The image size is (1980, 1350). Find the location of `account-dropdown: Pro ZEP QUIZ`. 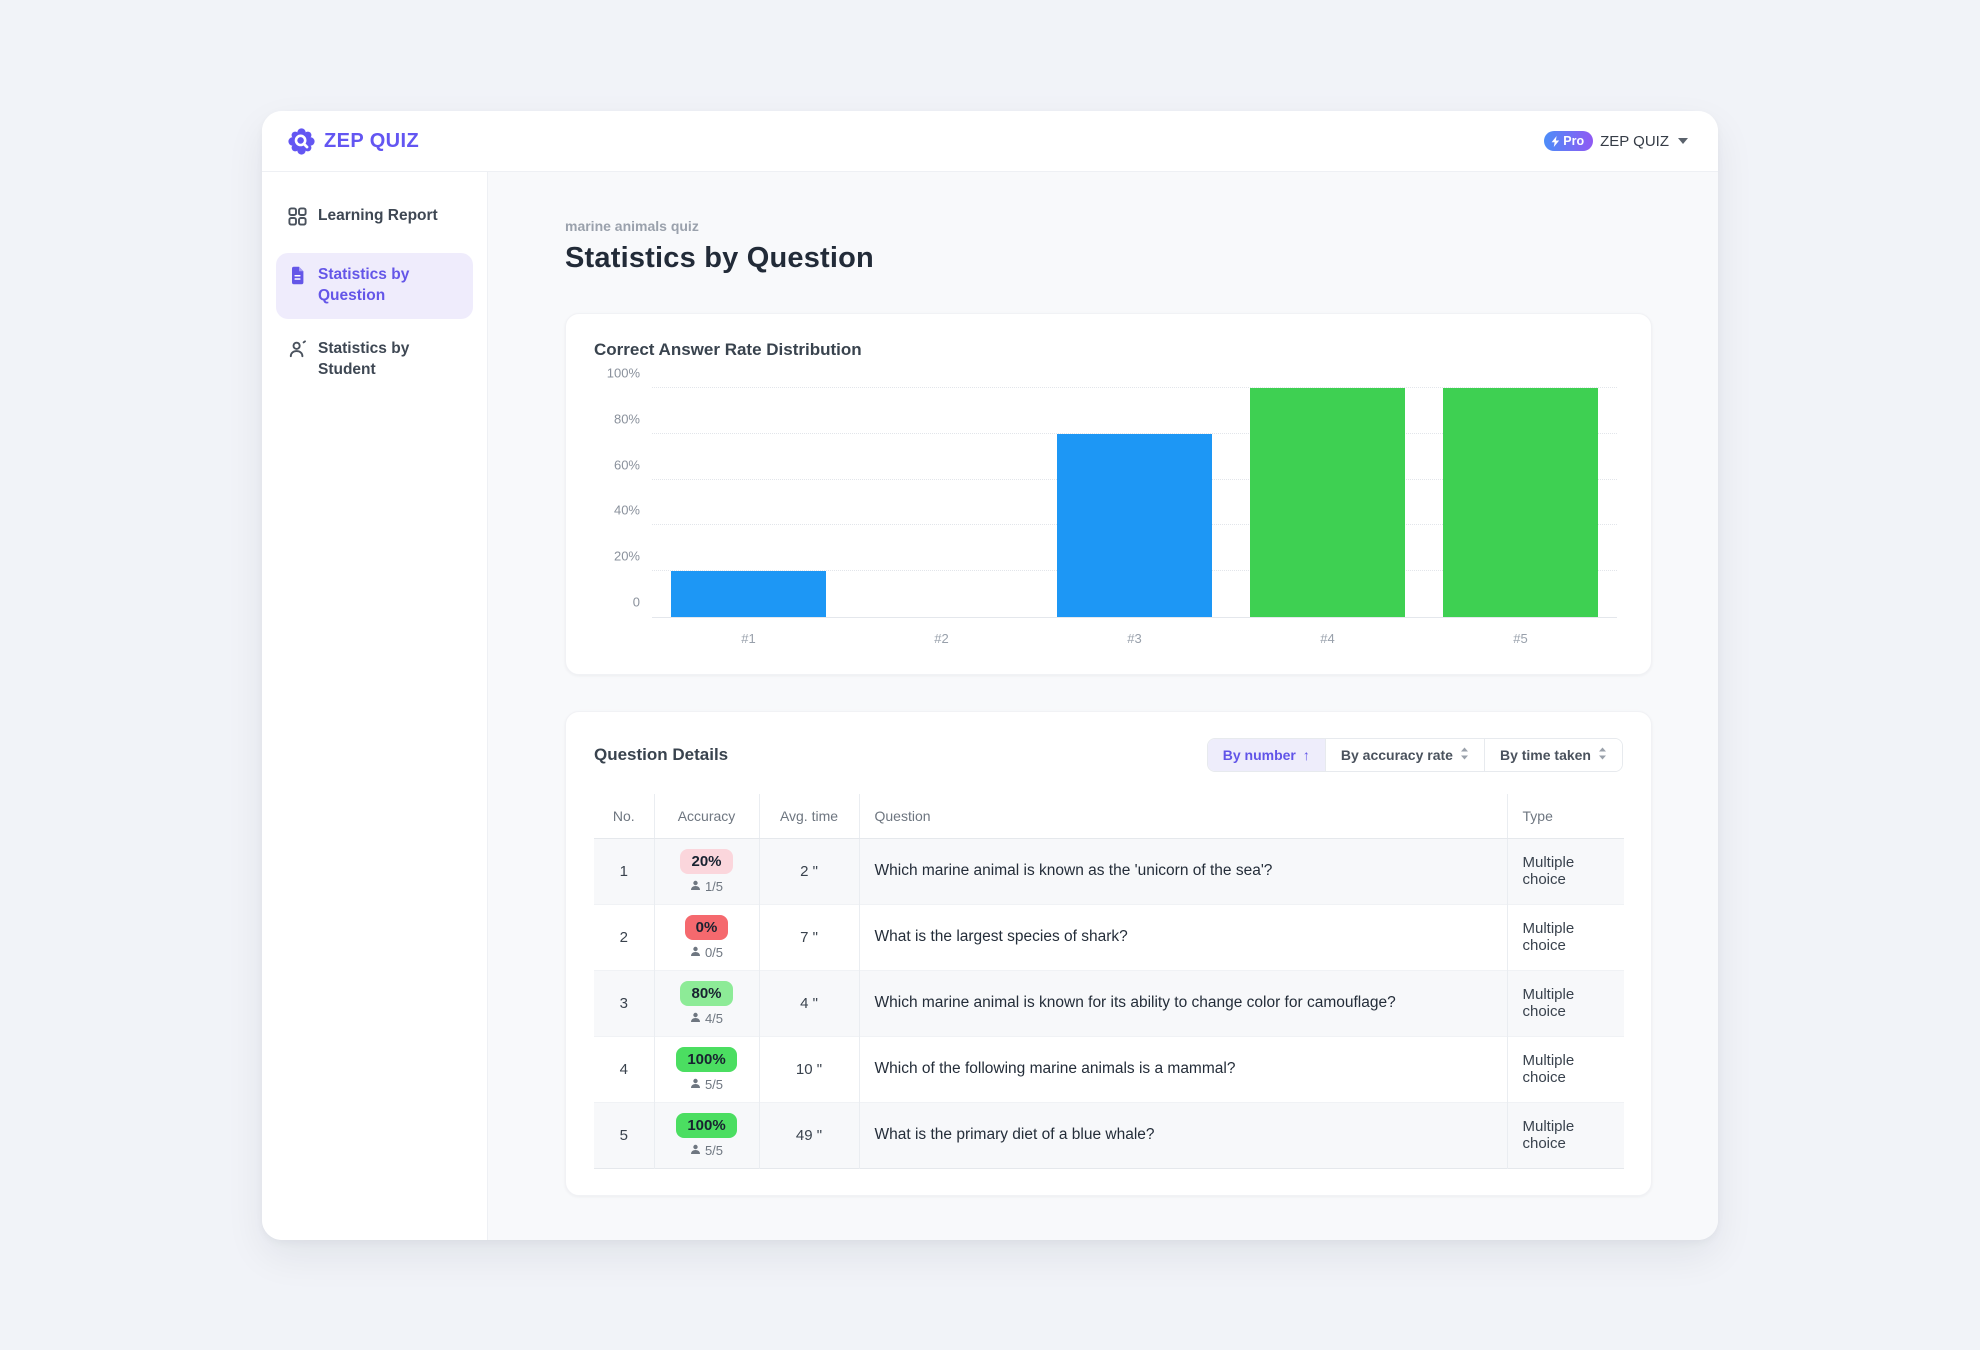

account-dropdown: Pro ZEP QUIZ is located at coordinates (1616, 141).